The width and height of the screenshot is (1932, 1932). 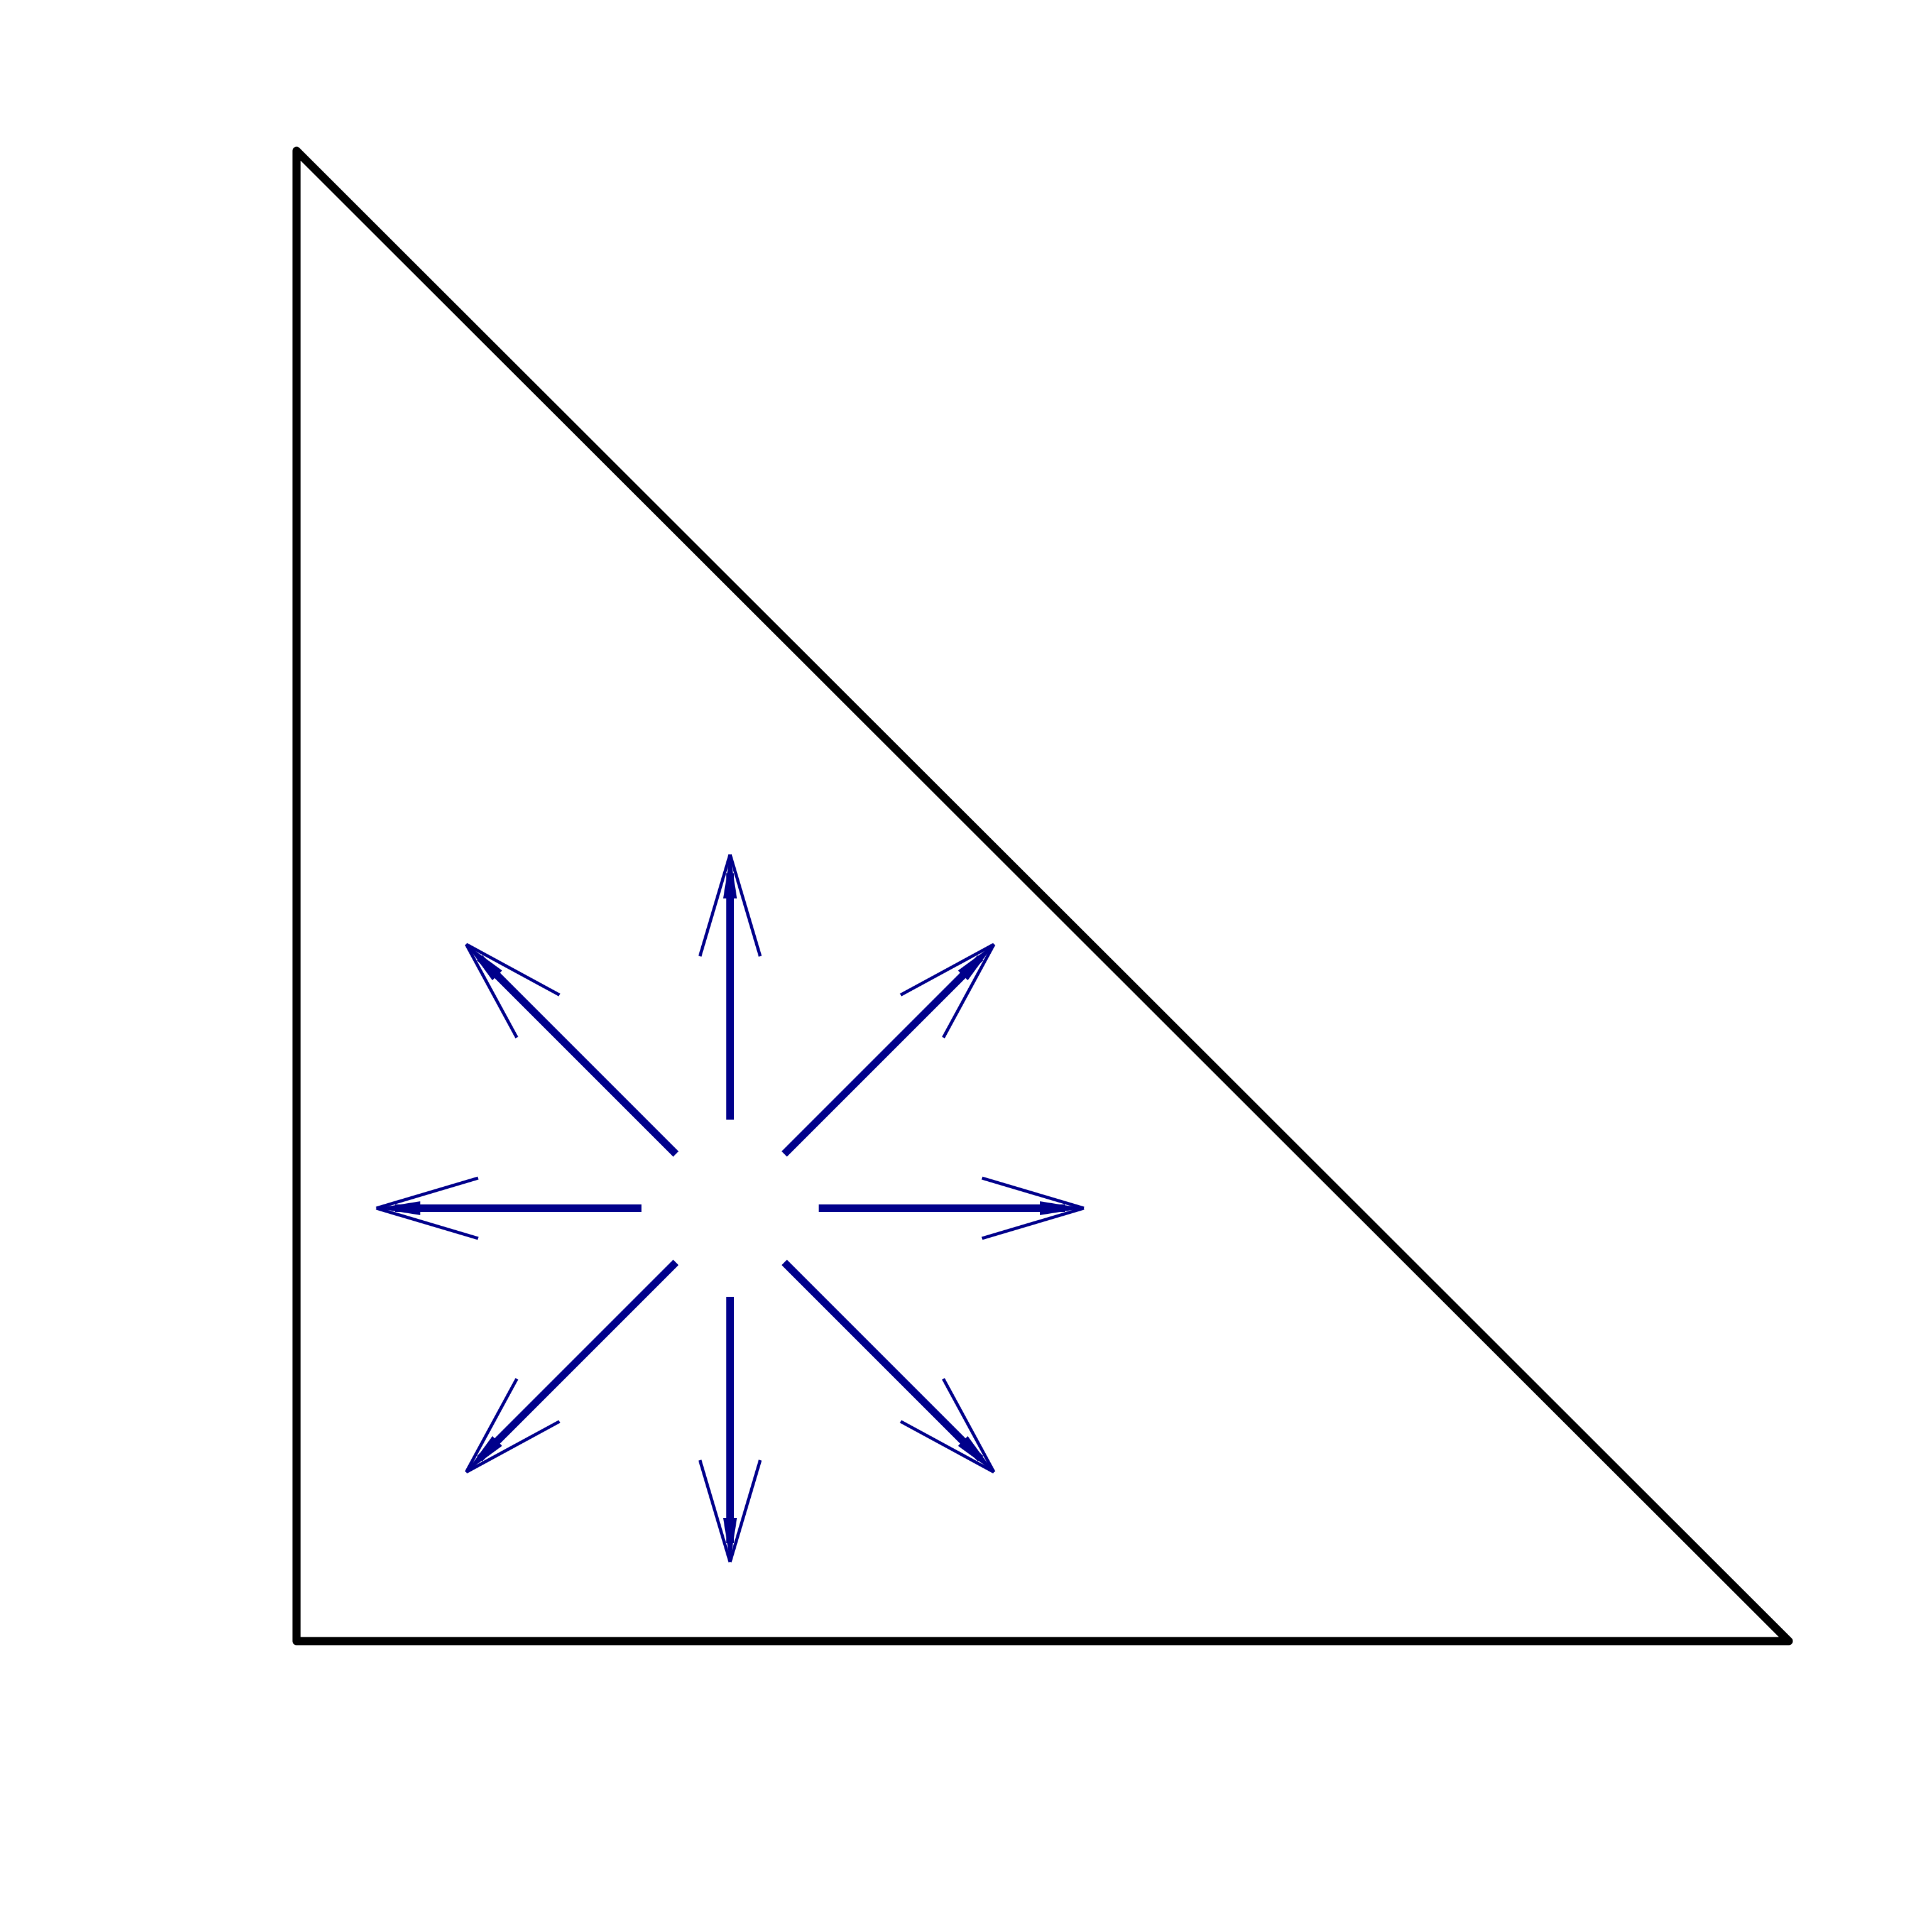 I want to click on arrow-down, so click(x=730, y=1430).